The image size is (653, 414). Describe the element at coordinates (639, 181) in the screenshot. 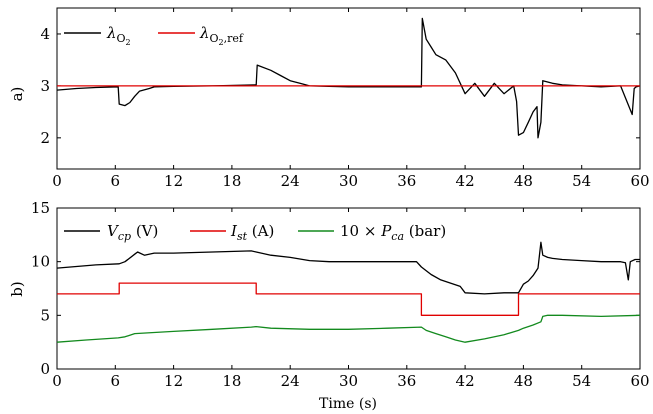

I see `panel-a-xtick-label-10: 60` at that location.